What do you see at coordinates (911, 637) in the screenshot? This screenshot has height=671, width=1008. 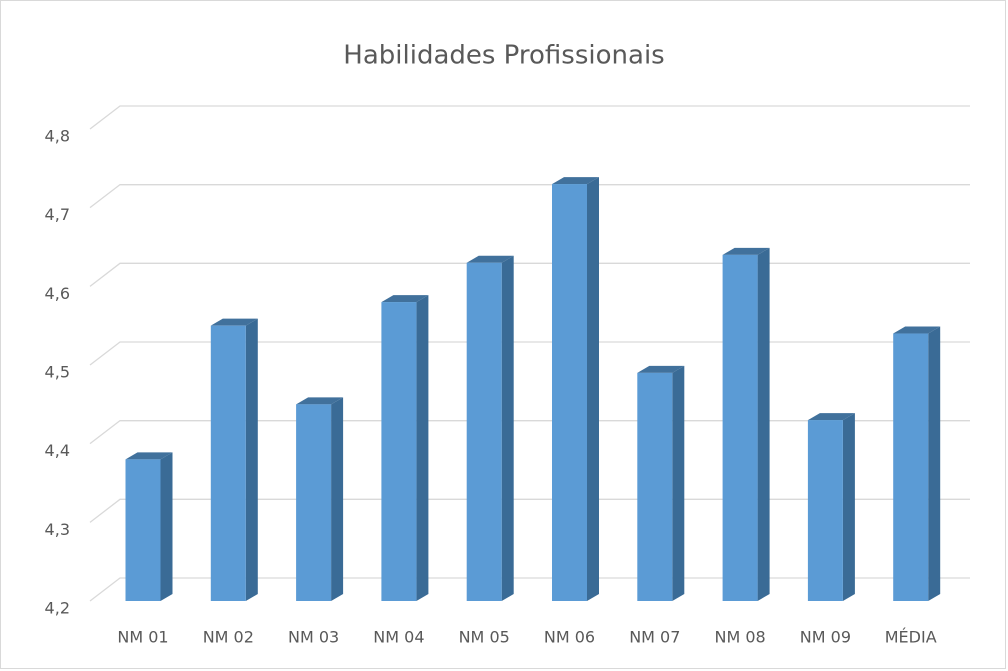 I see `x-tick-label: MÉDIA` at bounding box center [911, 637].